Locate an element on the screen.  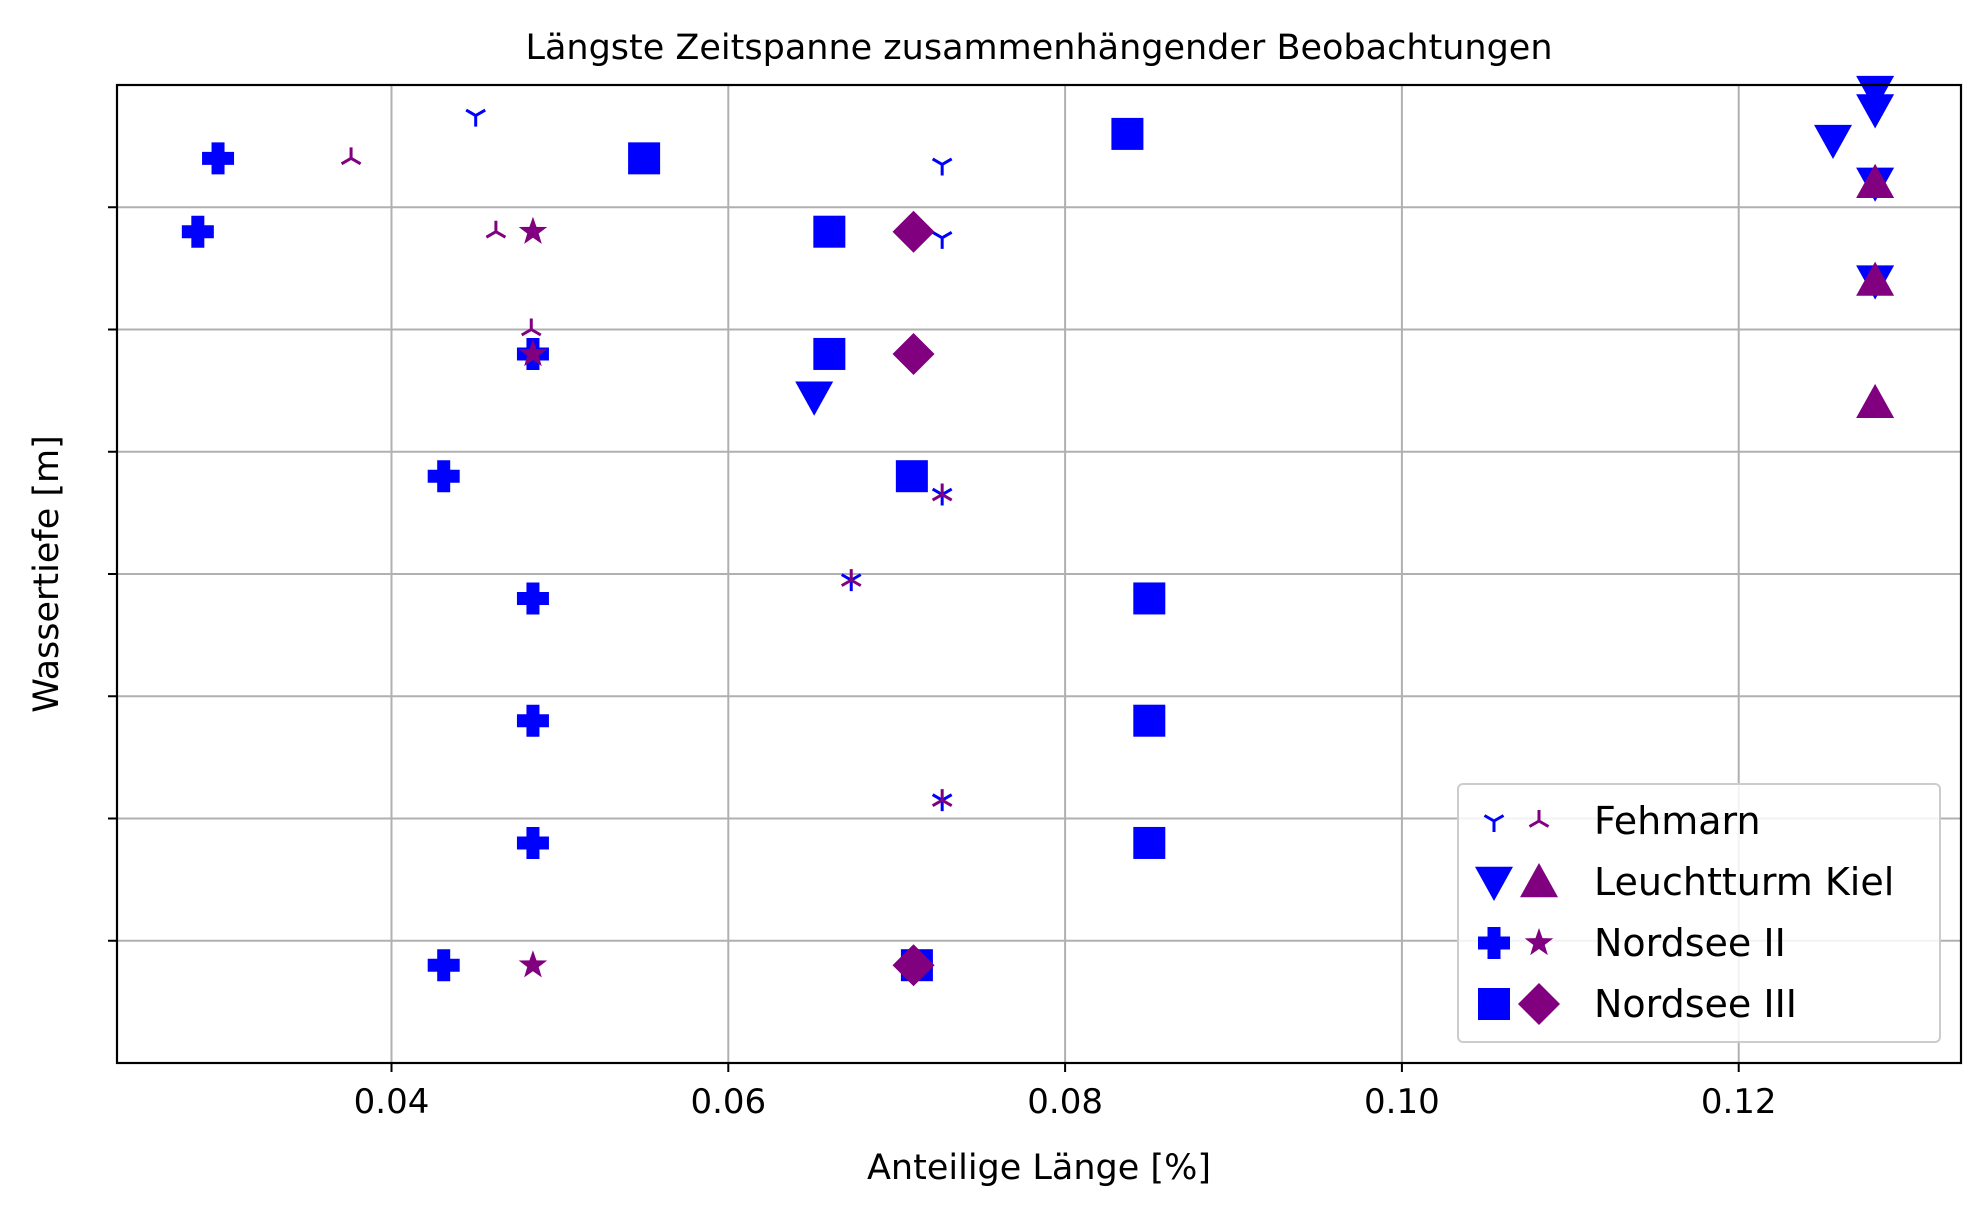
y-axis-title: Wassertiefe [m] is located at coordinates (47, 574).